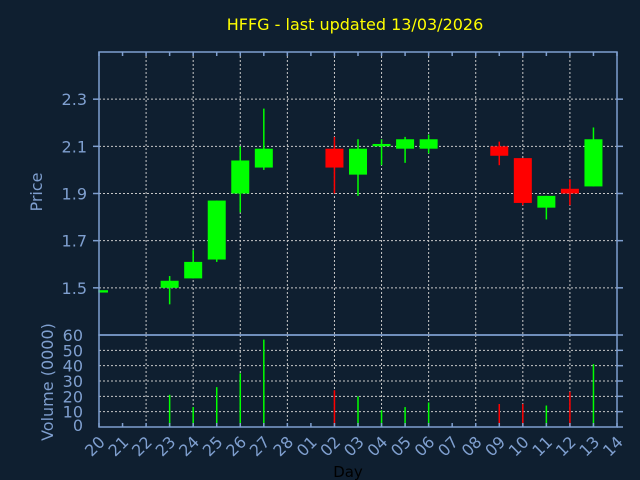 This screenshot has width=640, height=480. I want to click on x-tick-label: 14, so click(613, 446).